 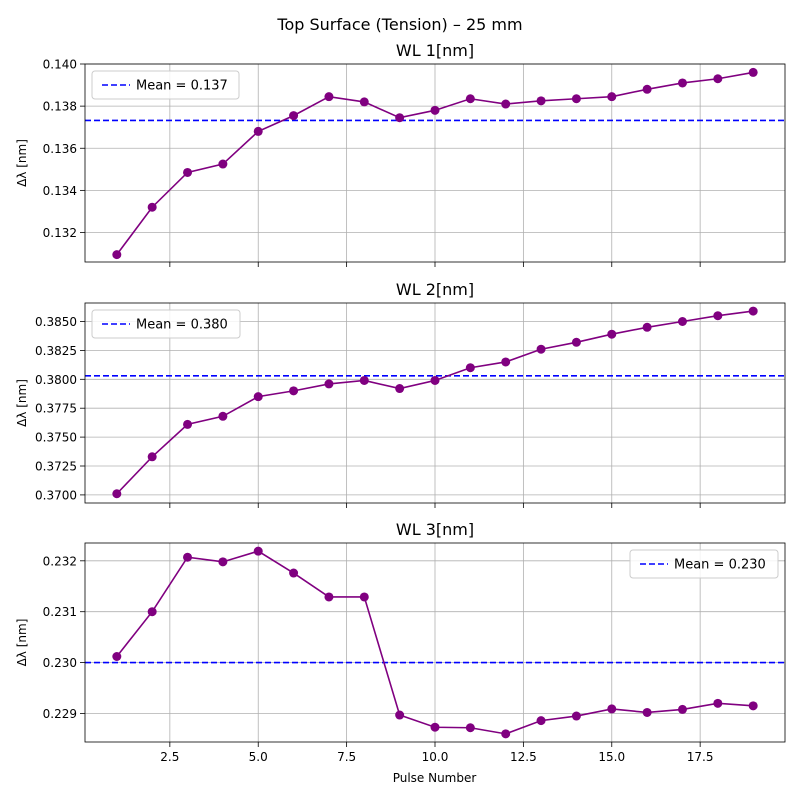 What do you see at coordinates (182, 325) in the screenshot?
I see `legend-label: Mean = 0.380` at bounding box center [182, 325].